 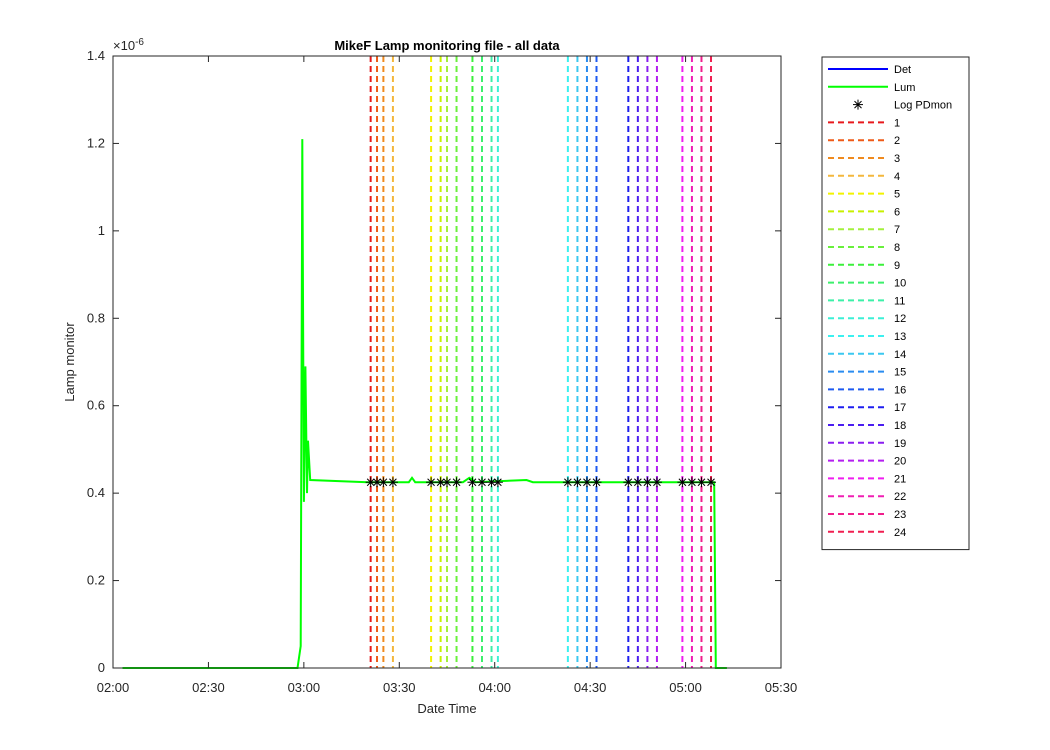 What do you see at coordinates (446, 708) in the screenshot?
I see `x-axis-label: Date Time` at bounding box center [446, 708].